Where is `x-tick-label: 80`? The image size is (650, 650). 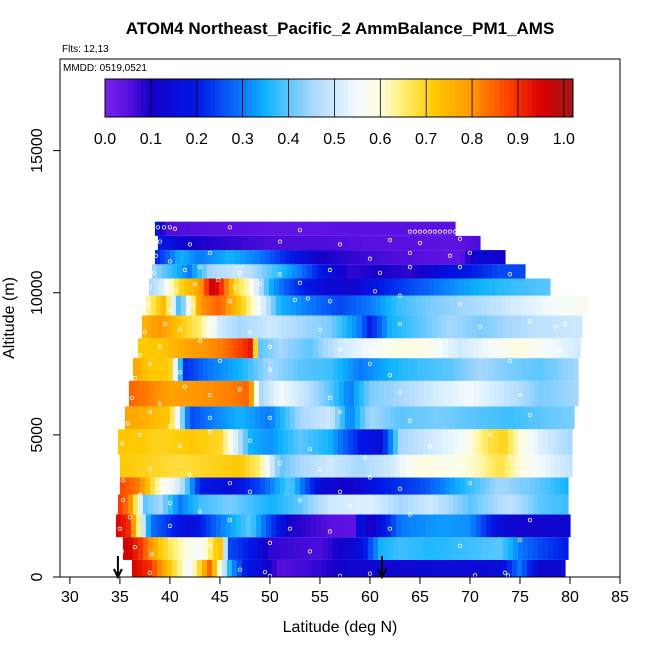 x-tick-label: 80 is located at coordinates (570, 597).